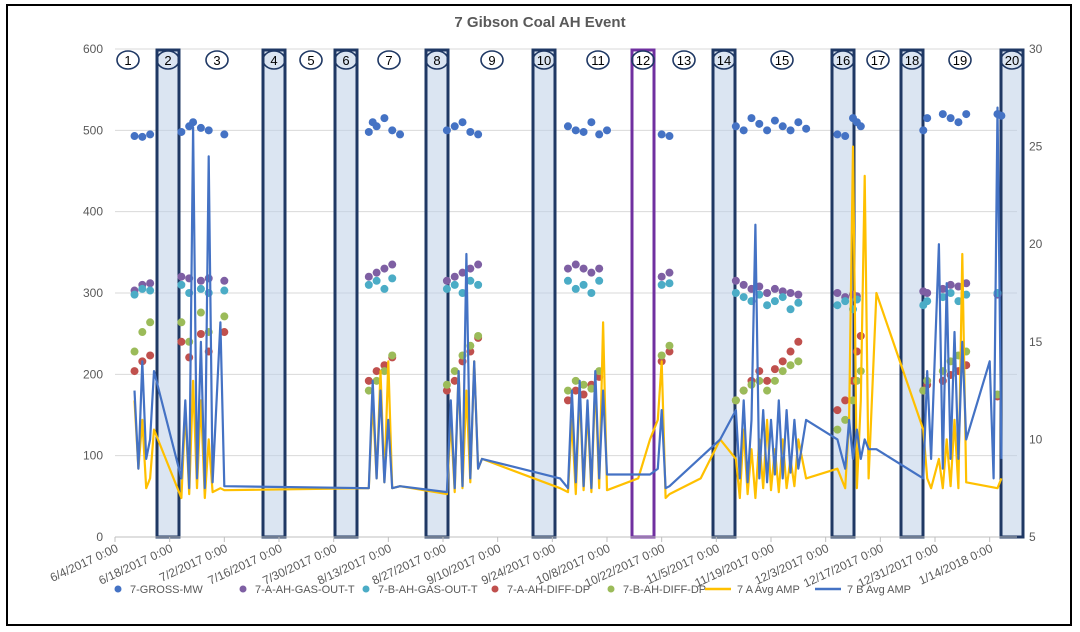 The image size is (1080, 632). I want to click on legend-label: 7-B-AH-DIFF-DP, so click(664, 590).